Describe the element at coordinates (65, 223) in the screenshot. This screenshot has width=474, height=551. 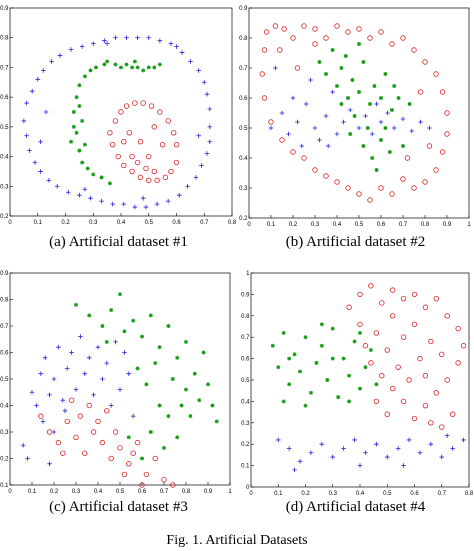
I see `x-tick-label: 0.2` at that location.